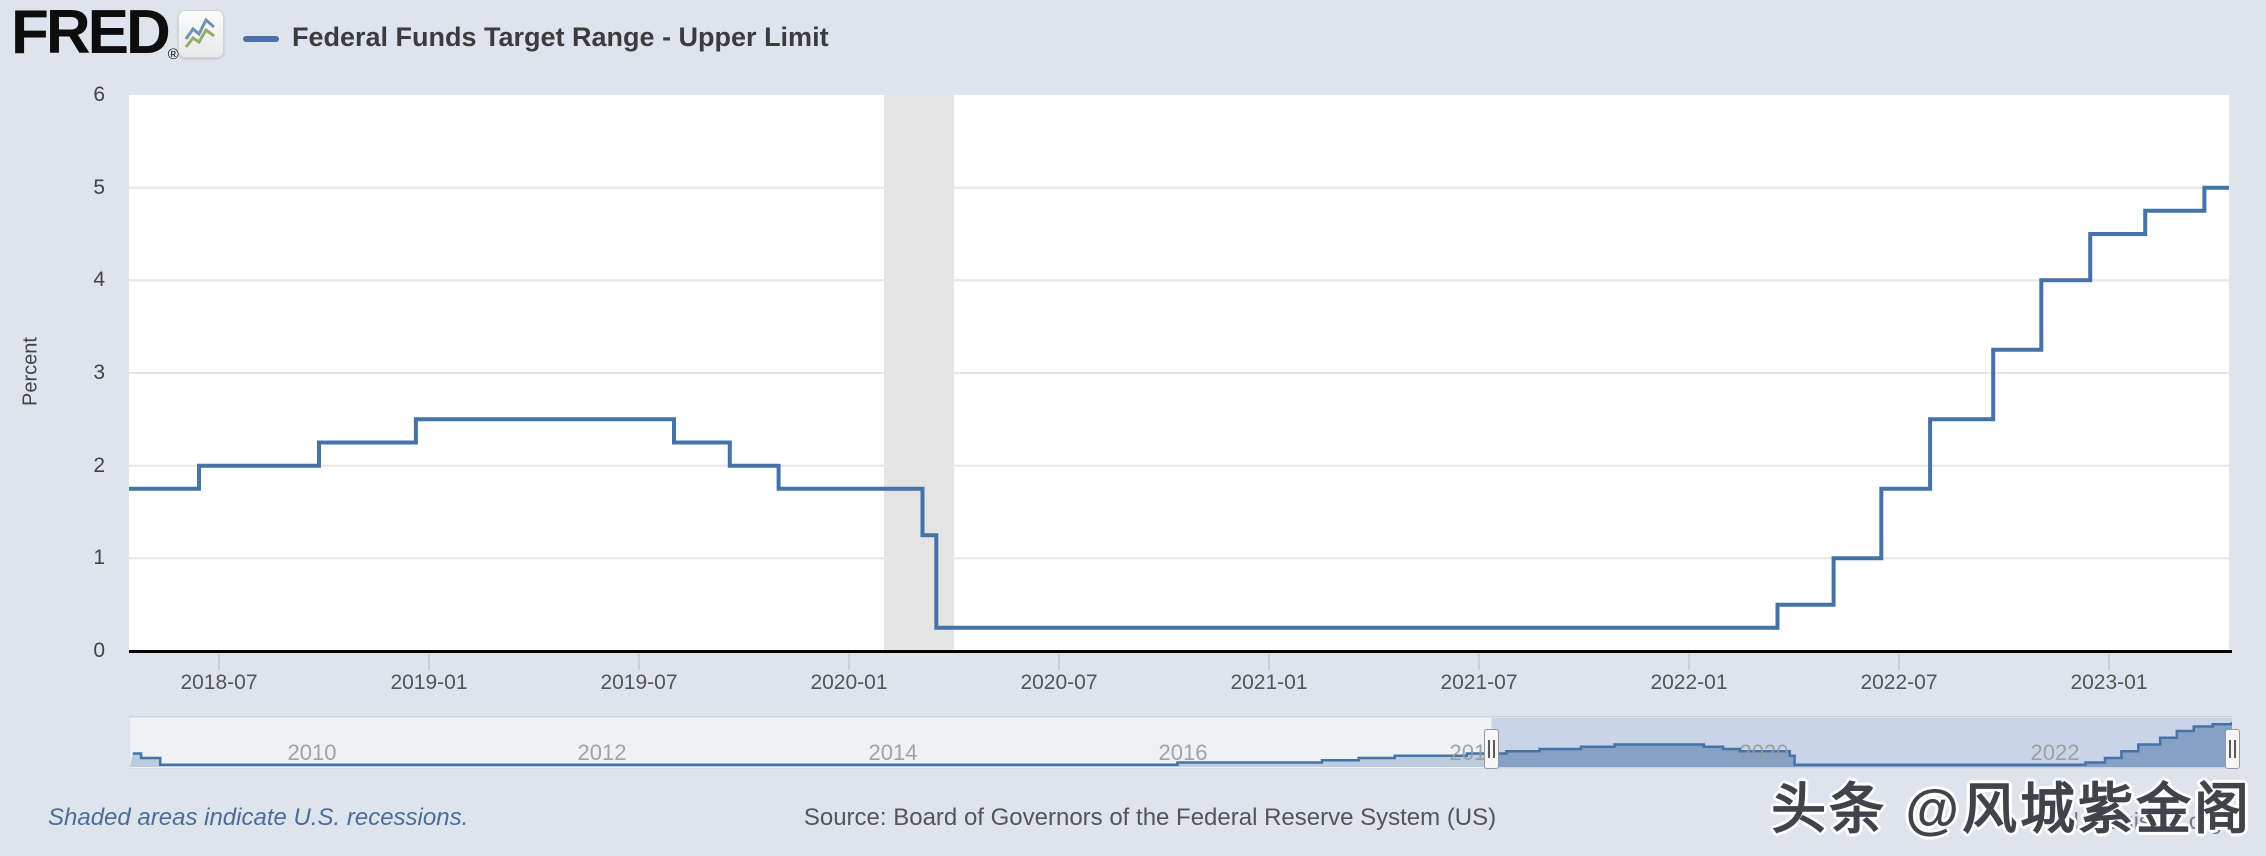 The width and height of the screenshot is (2266, 856). Describe the element at coordinates (312, 752) in the screenshot. I see `navigator-year-label: 2010` at that location.